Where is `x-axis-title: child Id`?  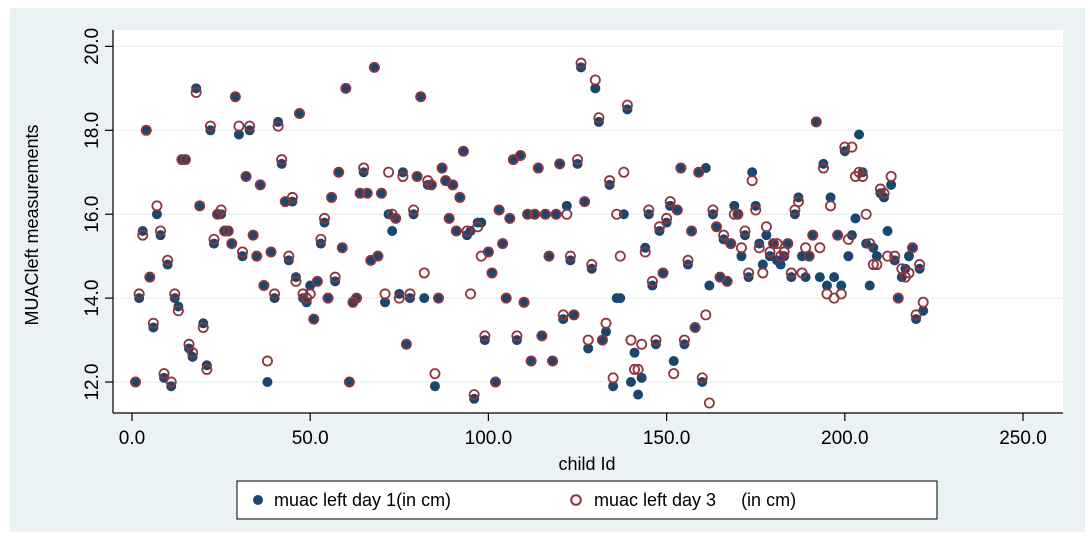
x-axis-title: child Id is located at coordinates (586, 464).